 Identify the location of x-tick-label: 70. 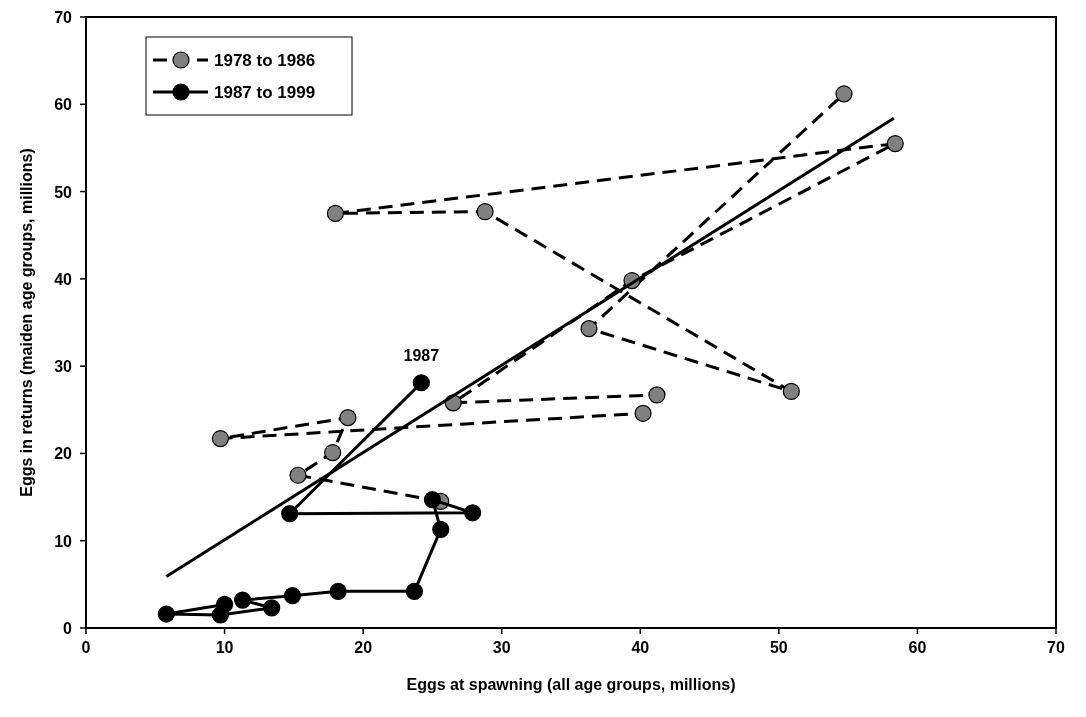
(1056, 647).